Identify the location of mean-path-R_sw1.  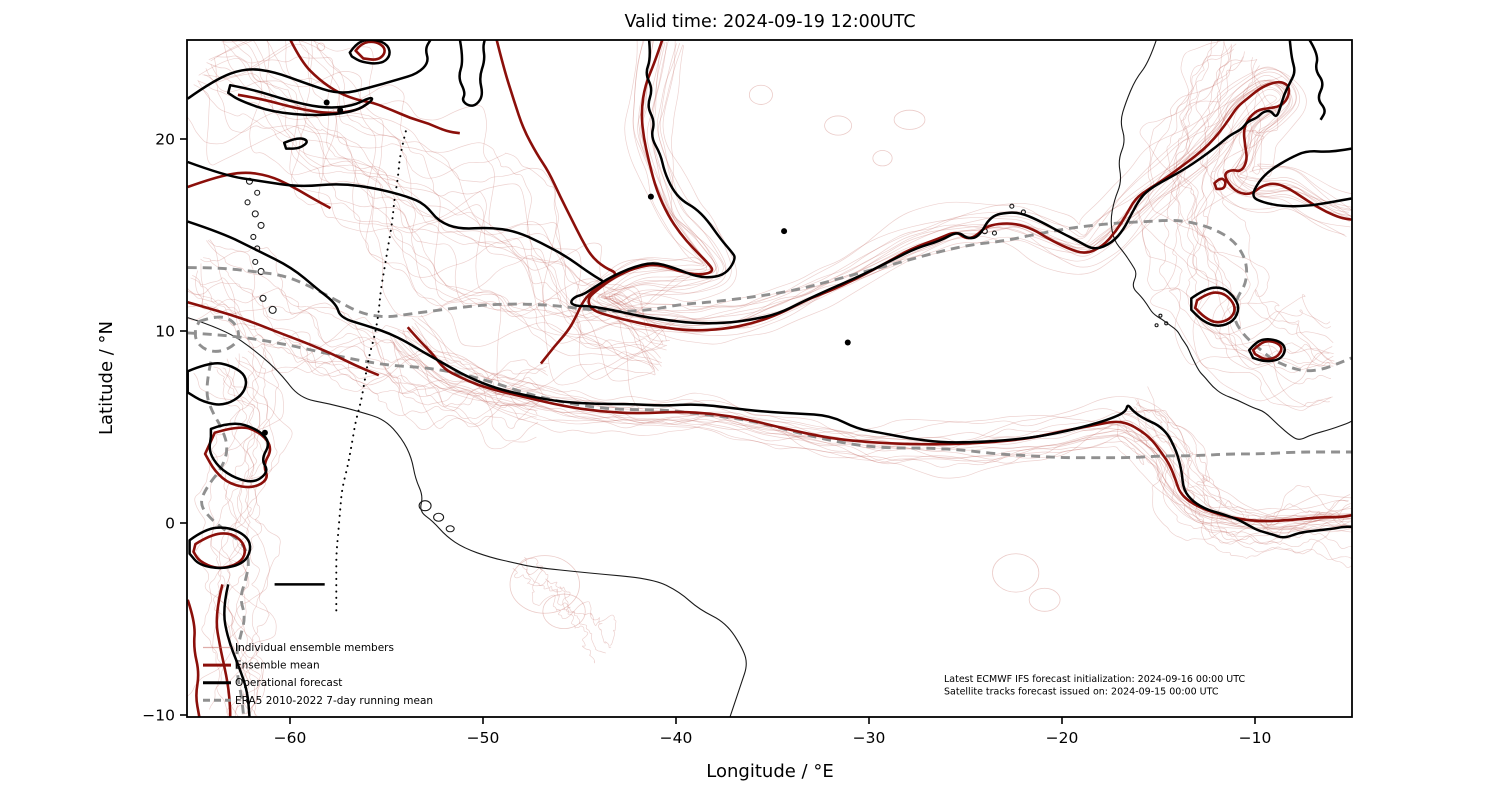
(283, 338).